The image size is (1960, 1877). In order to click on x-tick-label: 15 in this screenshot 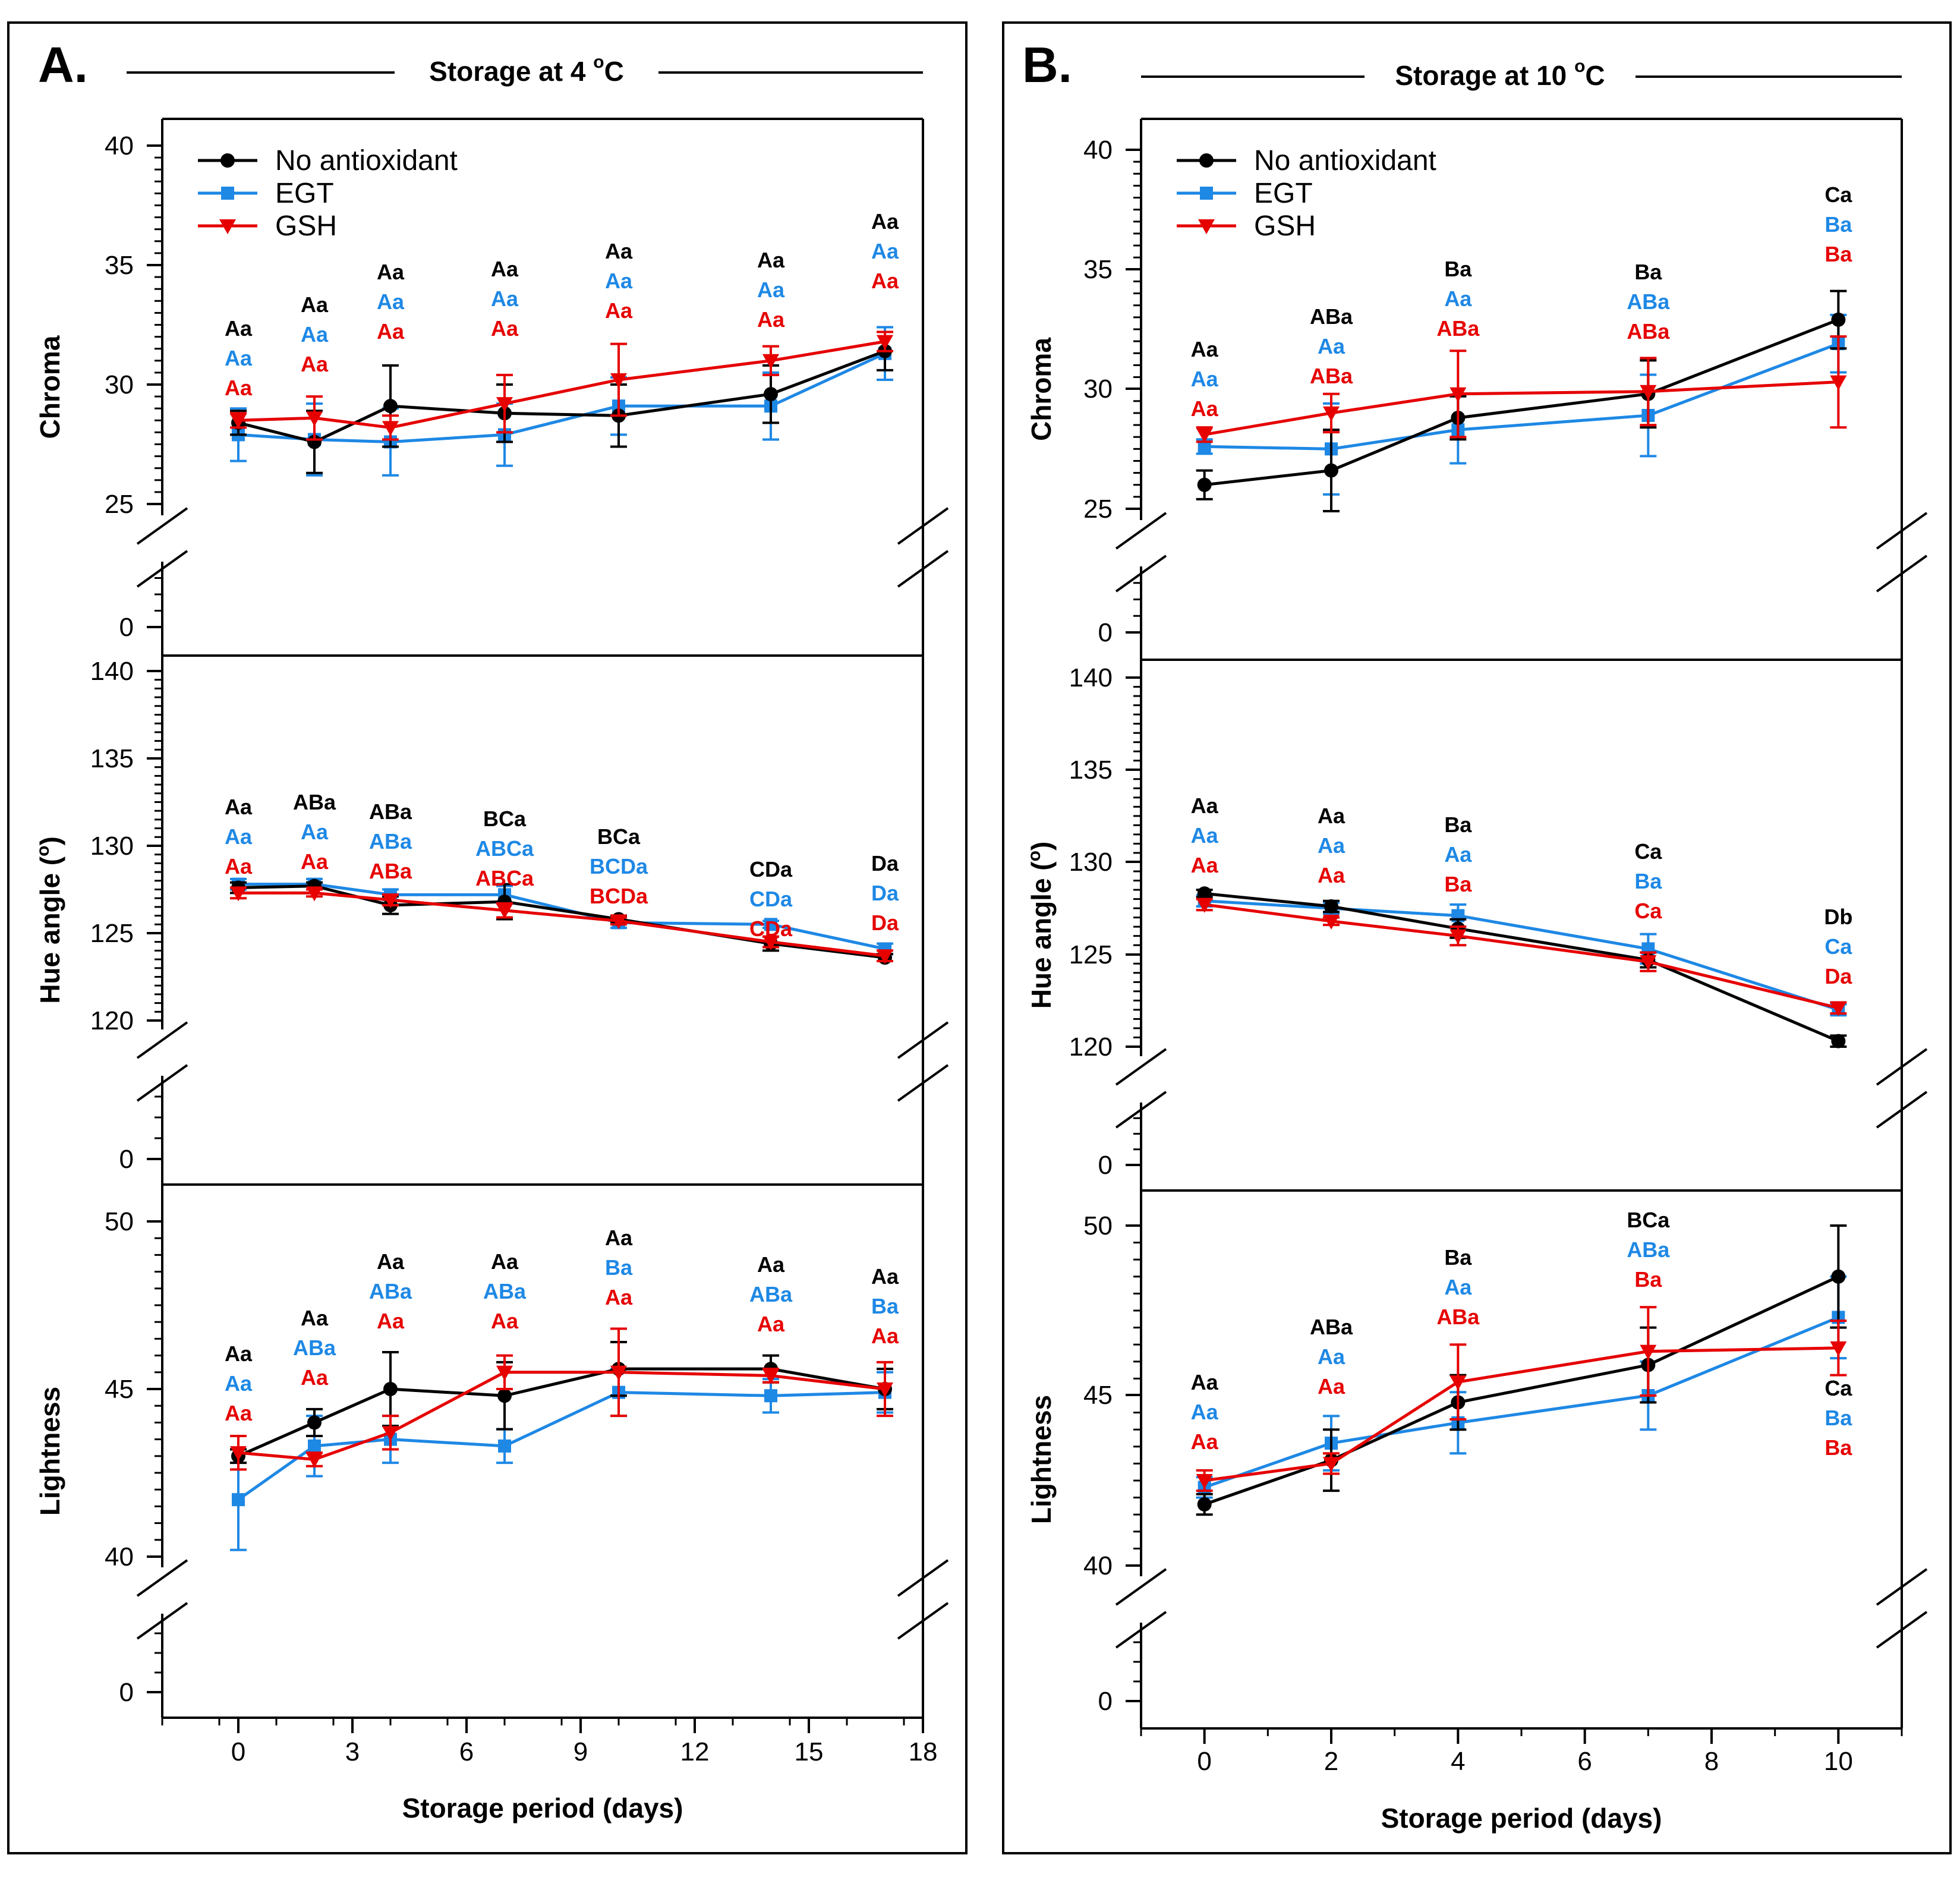, I will do `click(809, 1751)`.